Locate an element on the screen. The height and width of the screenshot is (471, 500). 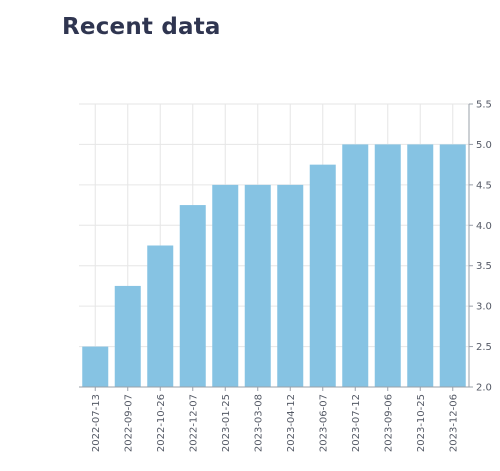
x-tick-label: 2023-07-12 is located at coordinates (356, 423).